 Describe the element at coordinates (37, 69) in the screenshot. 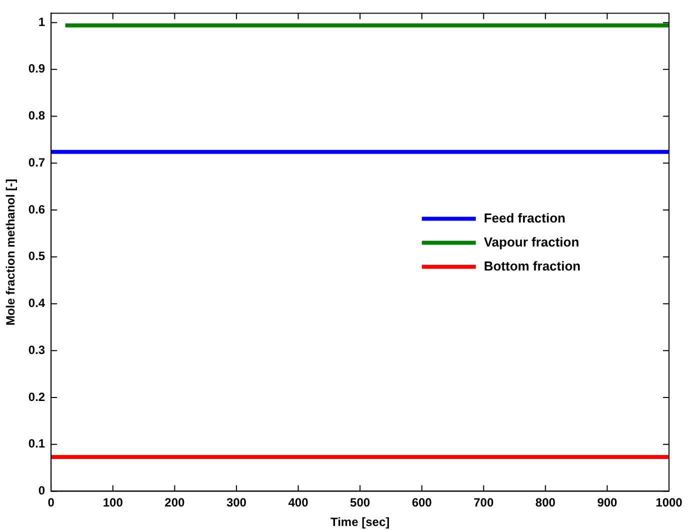

I see `y-tick-label: 0.9` at that location.